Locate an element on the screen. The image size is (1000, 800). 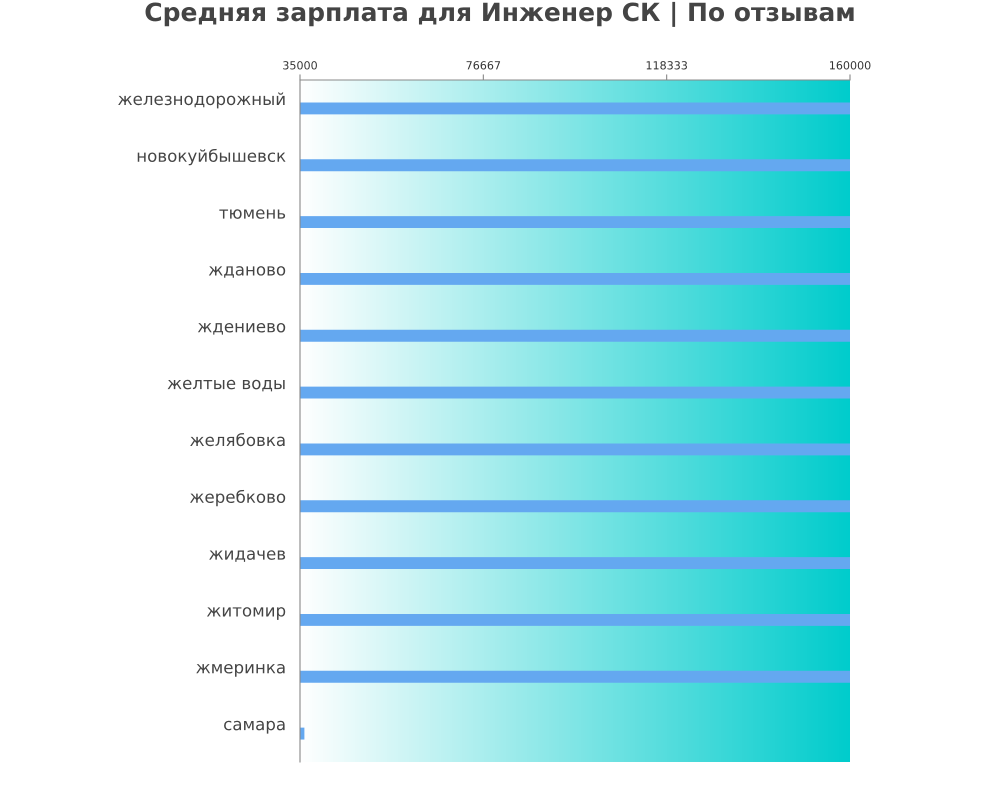
y-tick-label: жеребково is located at coordinates (238, 498).